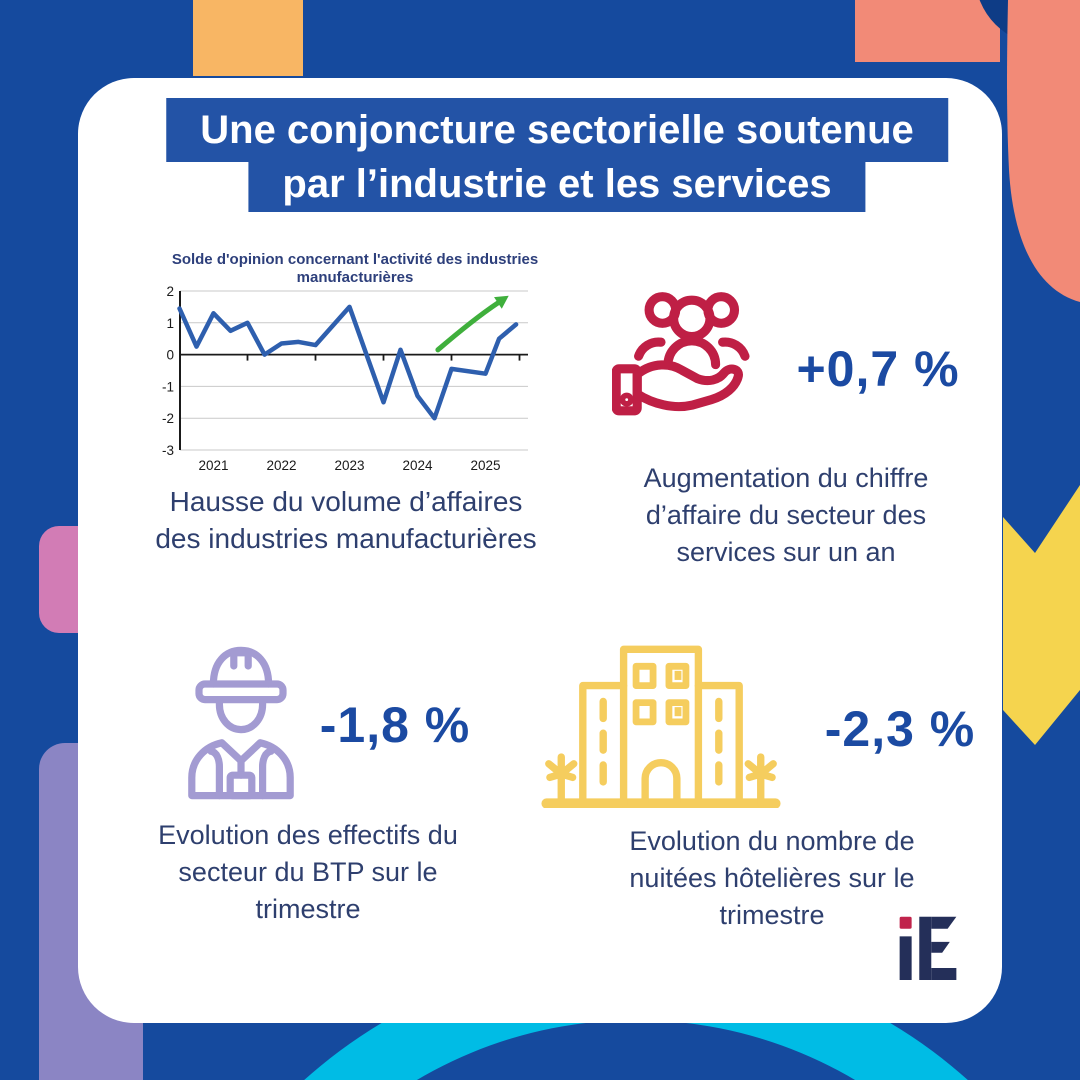 The width and height of the screenshot is (1080, 1080). What do you see at coordinates (878, 369) in the screenshot?
I see `stat-value-services: +0,7 %` at bounding box center [878, 369].